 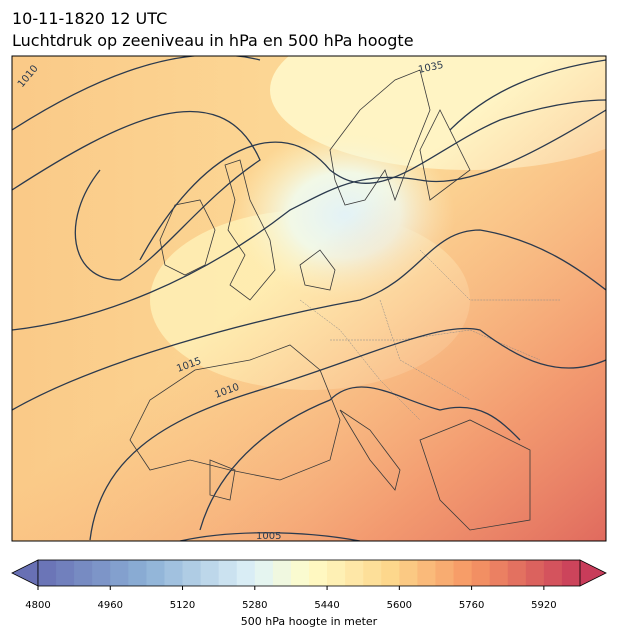 What do you see at coordinates (309, 621) in the screenshot?
I see `colorbar-label: 500 hPa hoogte in meter` at bounding box center [309, 621].